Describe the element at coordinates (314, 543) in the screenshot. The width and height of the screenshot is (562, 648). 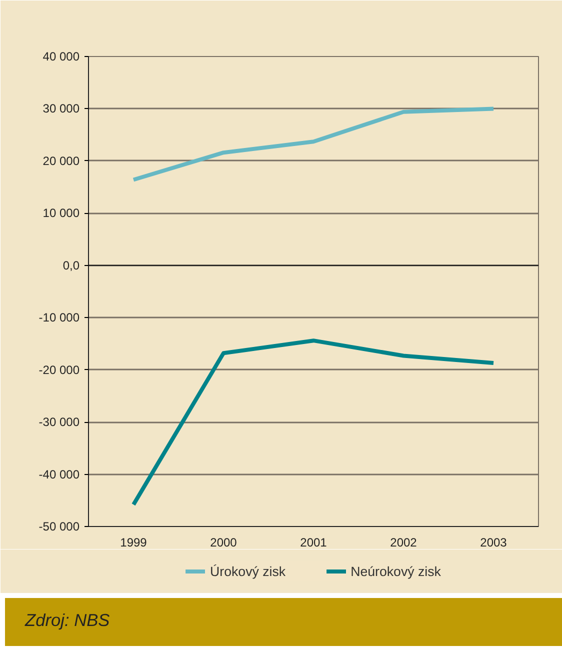
I see `x-tick-label: 2001` at that location.